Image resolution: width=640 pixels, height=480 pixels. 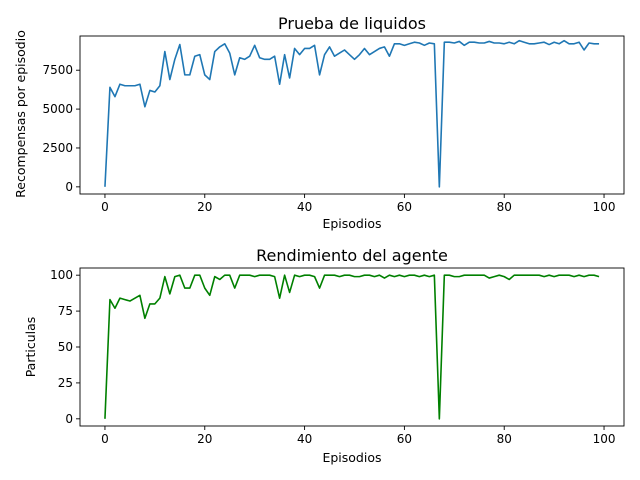 I want to click on y-tick-label: 100, so click(x=61, y=275).